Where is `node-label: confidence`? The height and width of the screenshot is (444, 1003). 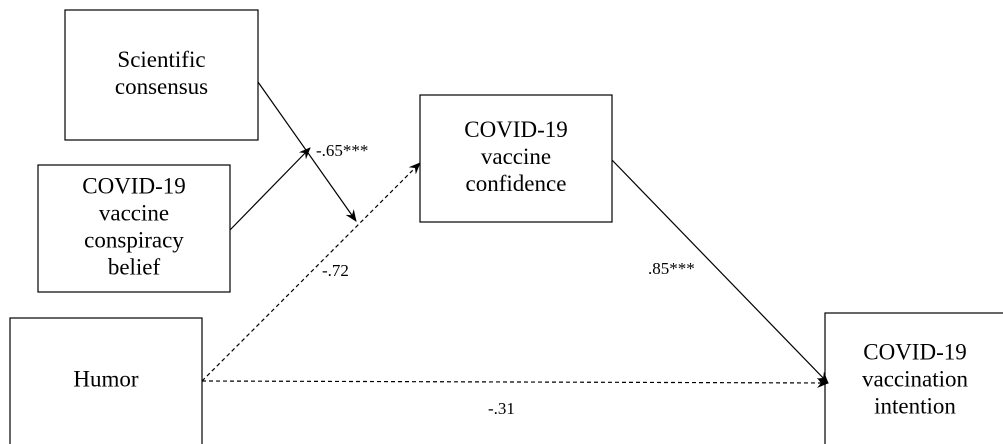
node-label: confidence is located at coordinates (516, 183).